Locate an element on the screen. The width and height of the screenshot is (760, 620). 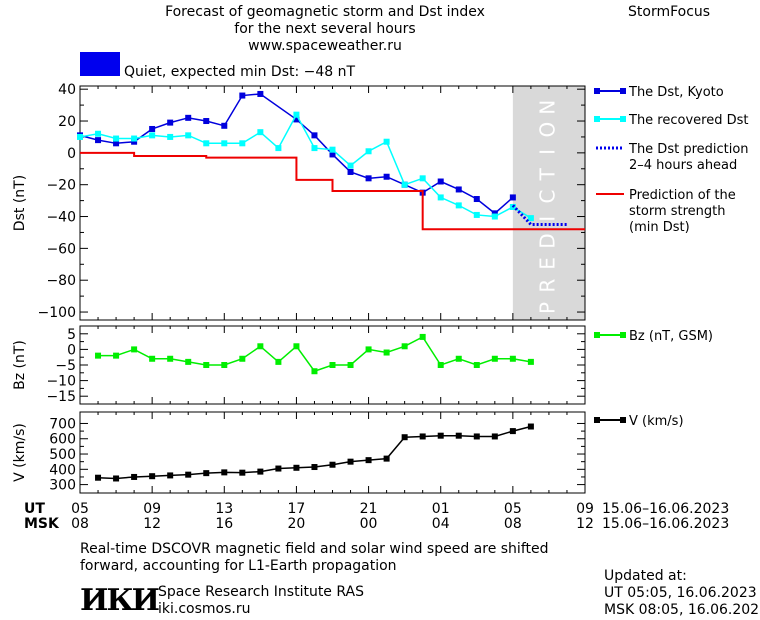
ut-tick-label: 09 is located at coordinates (152, 509).